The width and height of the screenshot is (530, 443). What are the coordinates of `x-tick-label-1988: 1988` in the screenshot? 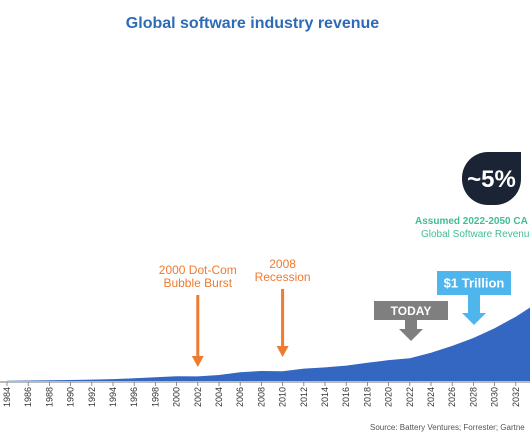 It's located at (49, 397).